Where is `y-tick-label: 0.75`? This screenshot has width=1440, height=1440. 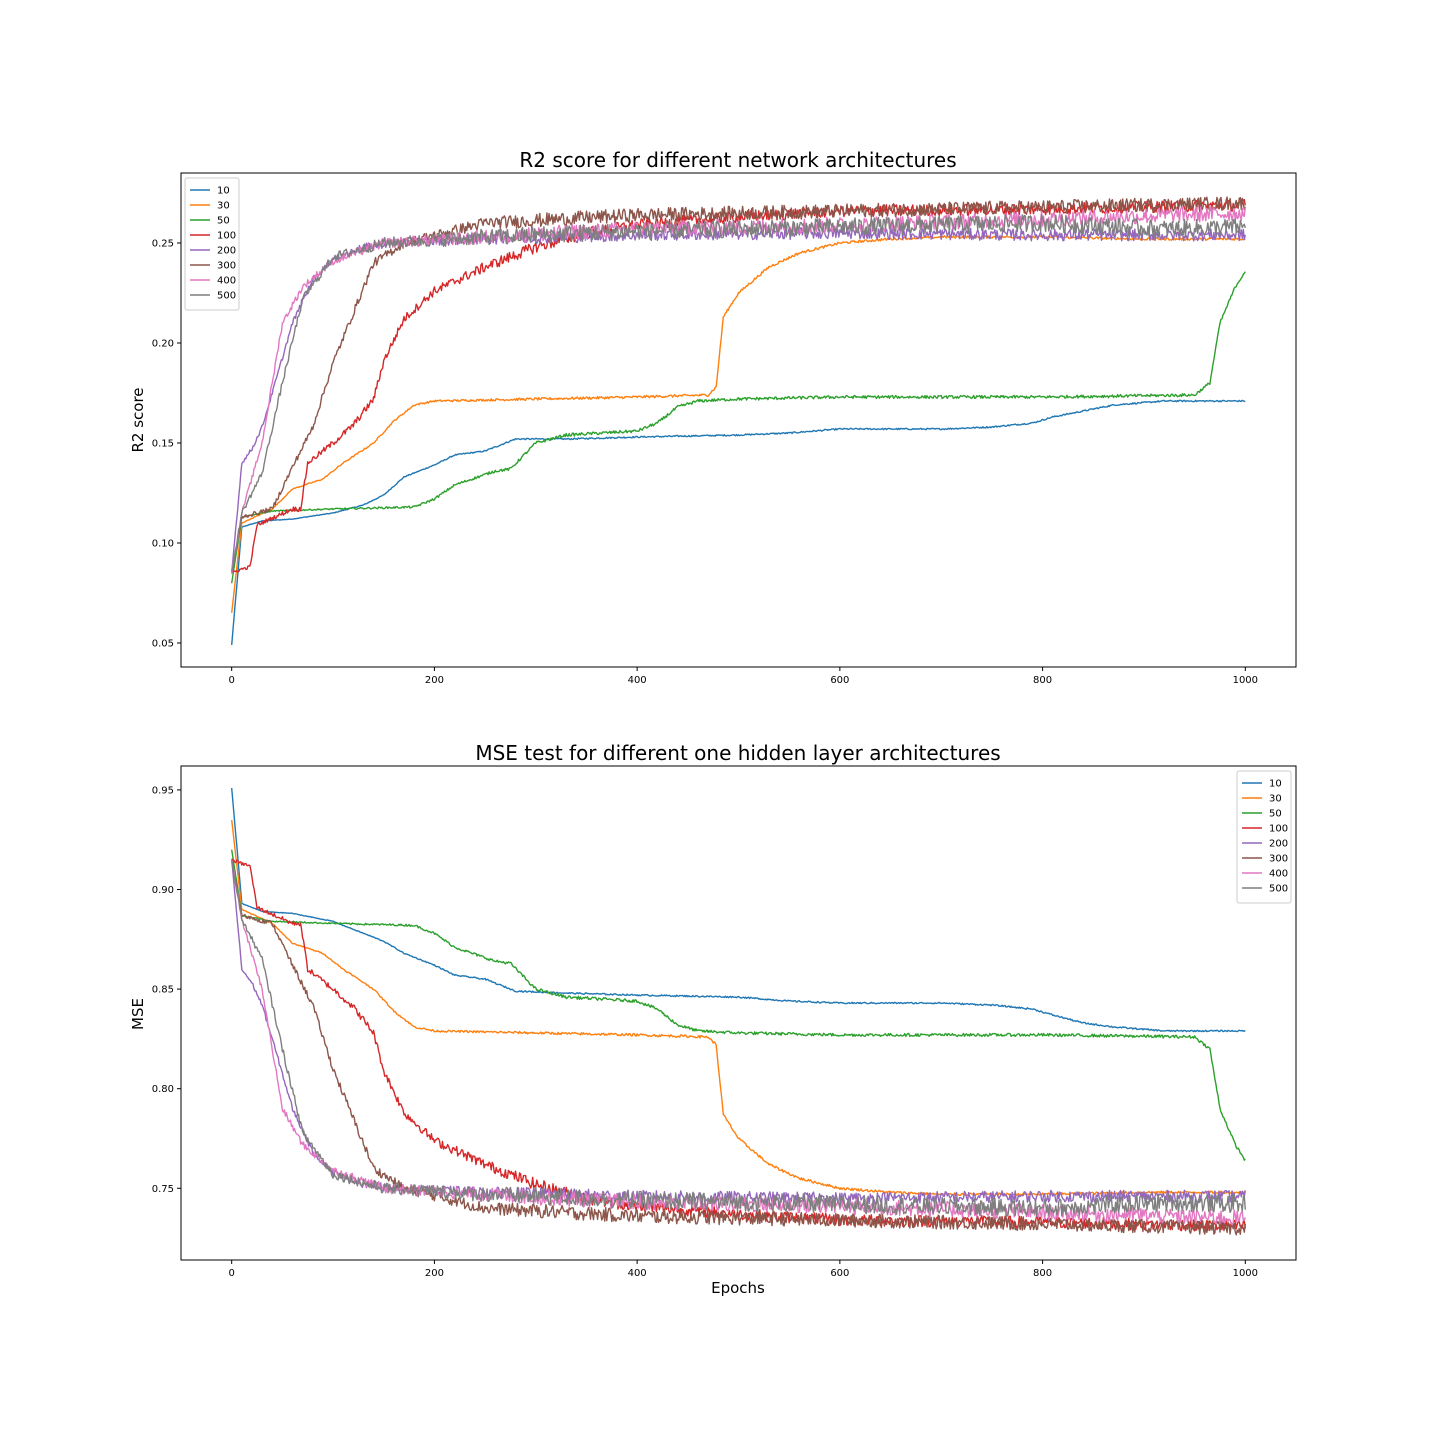 y-tick-label: 0.75 is located at coordinates (163, 1189).